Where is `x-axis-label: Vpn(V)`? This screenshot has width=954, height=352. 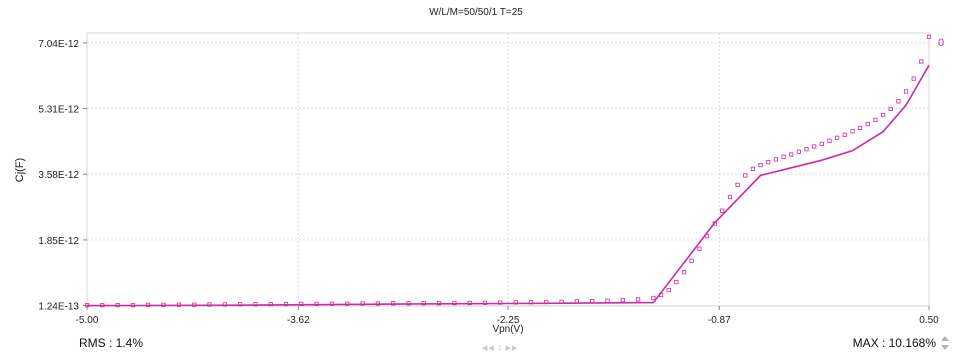
x-axis-label: Vpn(V) is located at coordinates (507, 329).